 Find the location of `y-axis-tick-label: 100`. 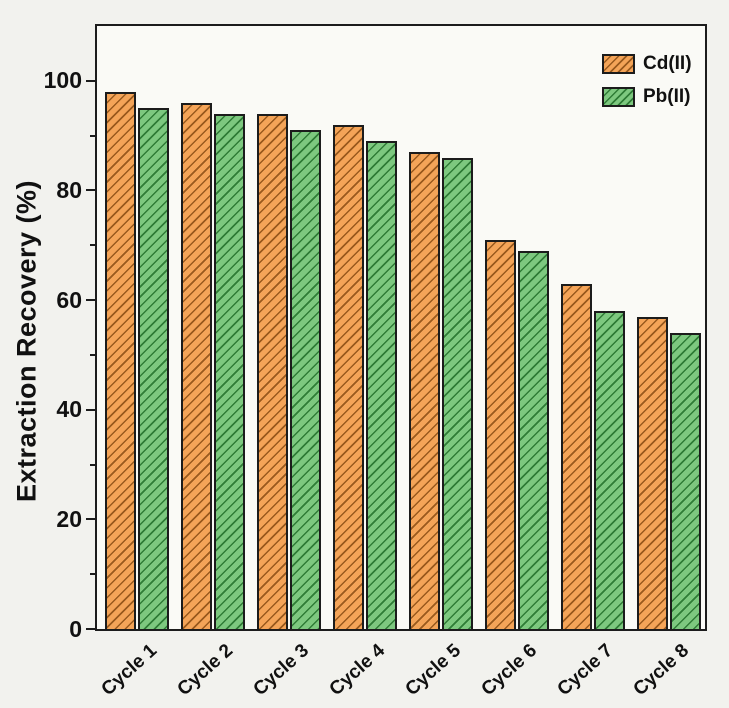

y-axis-tick-label: 100 is located at coordinates (62, 80).